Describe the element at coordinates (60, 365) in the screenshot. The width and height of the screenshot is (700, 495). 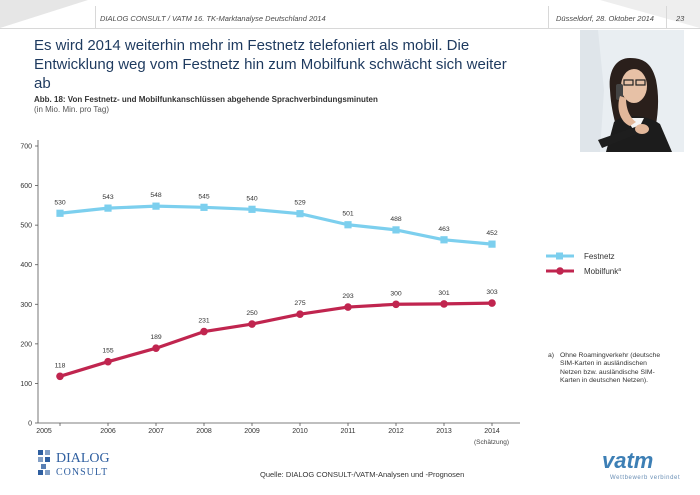
I see `data-label: 118` at that location.